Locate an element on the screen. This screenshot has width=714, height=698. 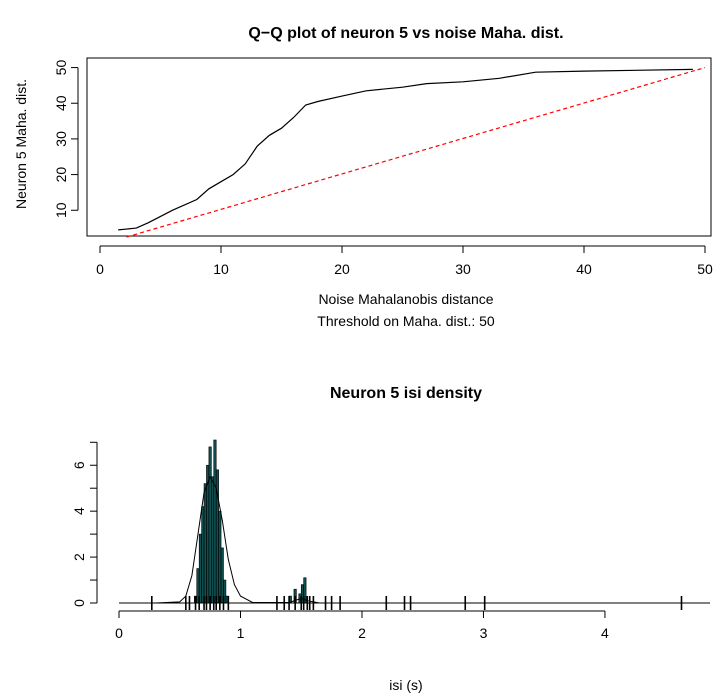
isi-y-tick-label: 4 is located at coordinates (79, 511).